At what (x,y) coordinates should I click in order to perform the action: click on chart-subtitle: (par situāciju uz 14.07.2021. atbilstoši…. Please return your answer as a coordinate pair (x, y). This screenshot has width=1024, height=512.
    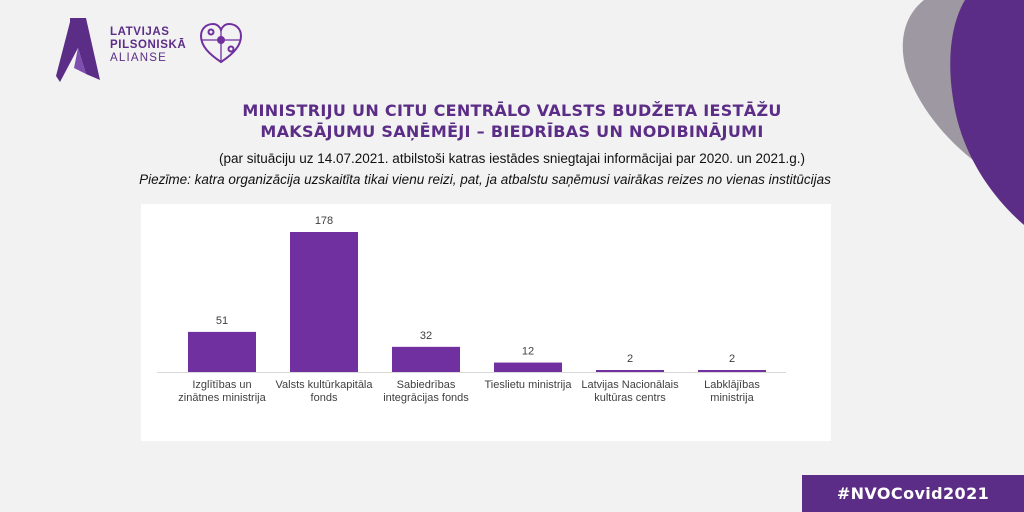
    Looking at the image, I should click on (512, 158).